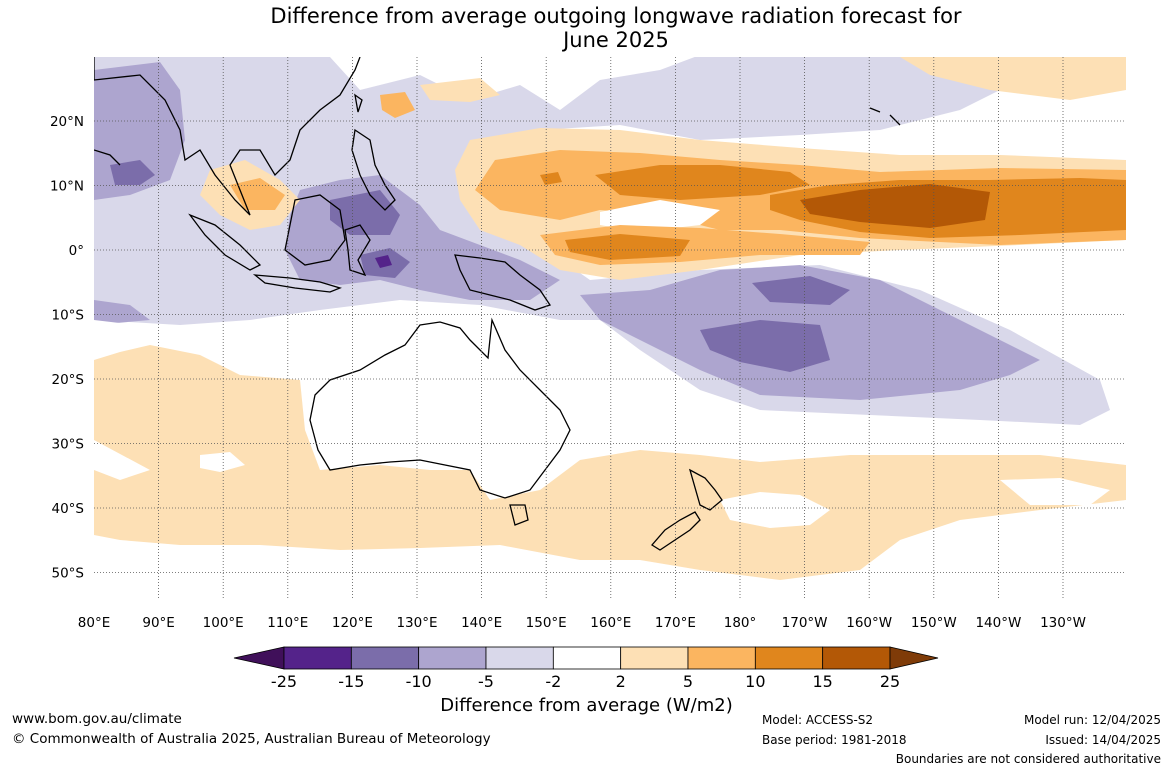 The height and width of the screenshot is (770, 1173). What do you see at coordinates (822, 681) in the screenshot?
I see `colorbar-tick-label: 15` at bounding box center [822, 681].